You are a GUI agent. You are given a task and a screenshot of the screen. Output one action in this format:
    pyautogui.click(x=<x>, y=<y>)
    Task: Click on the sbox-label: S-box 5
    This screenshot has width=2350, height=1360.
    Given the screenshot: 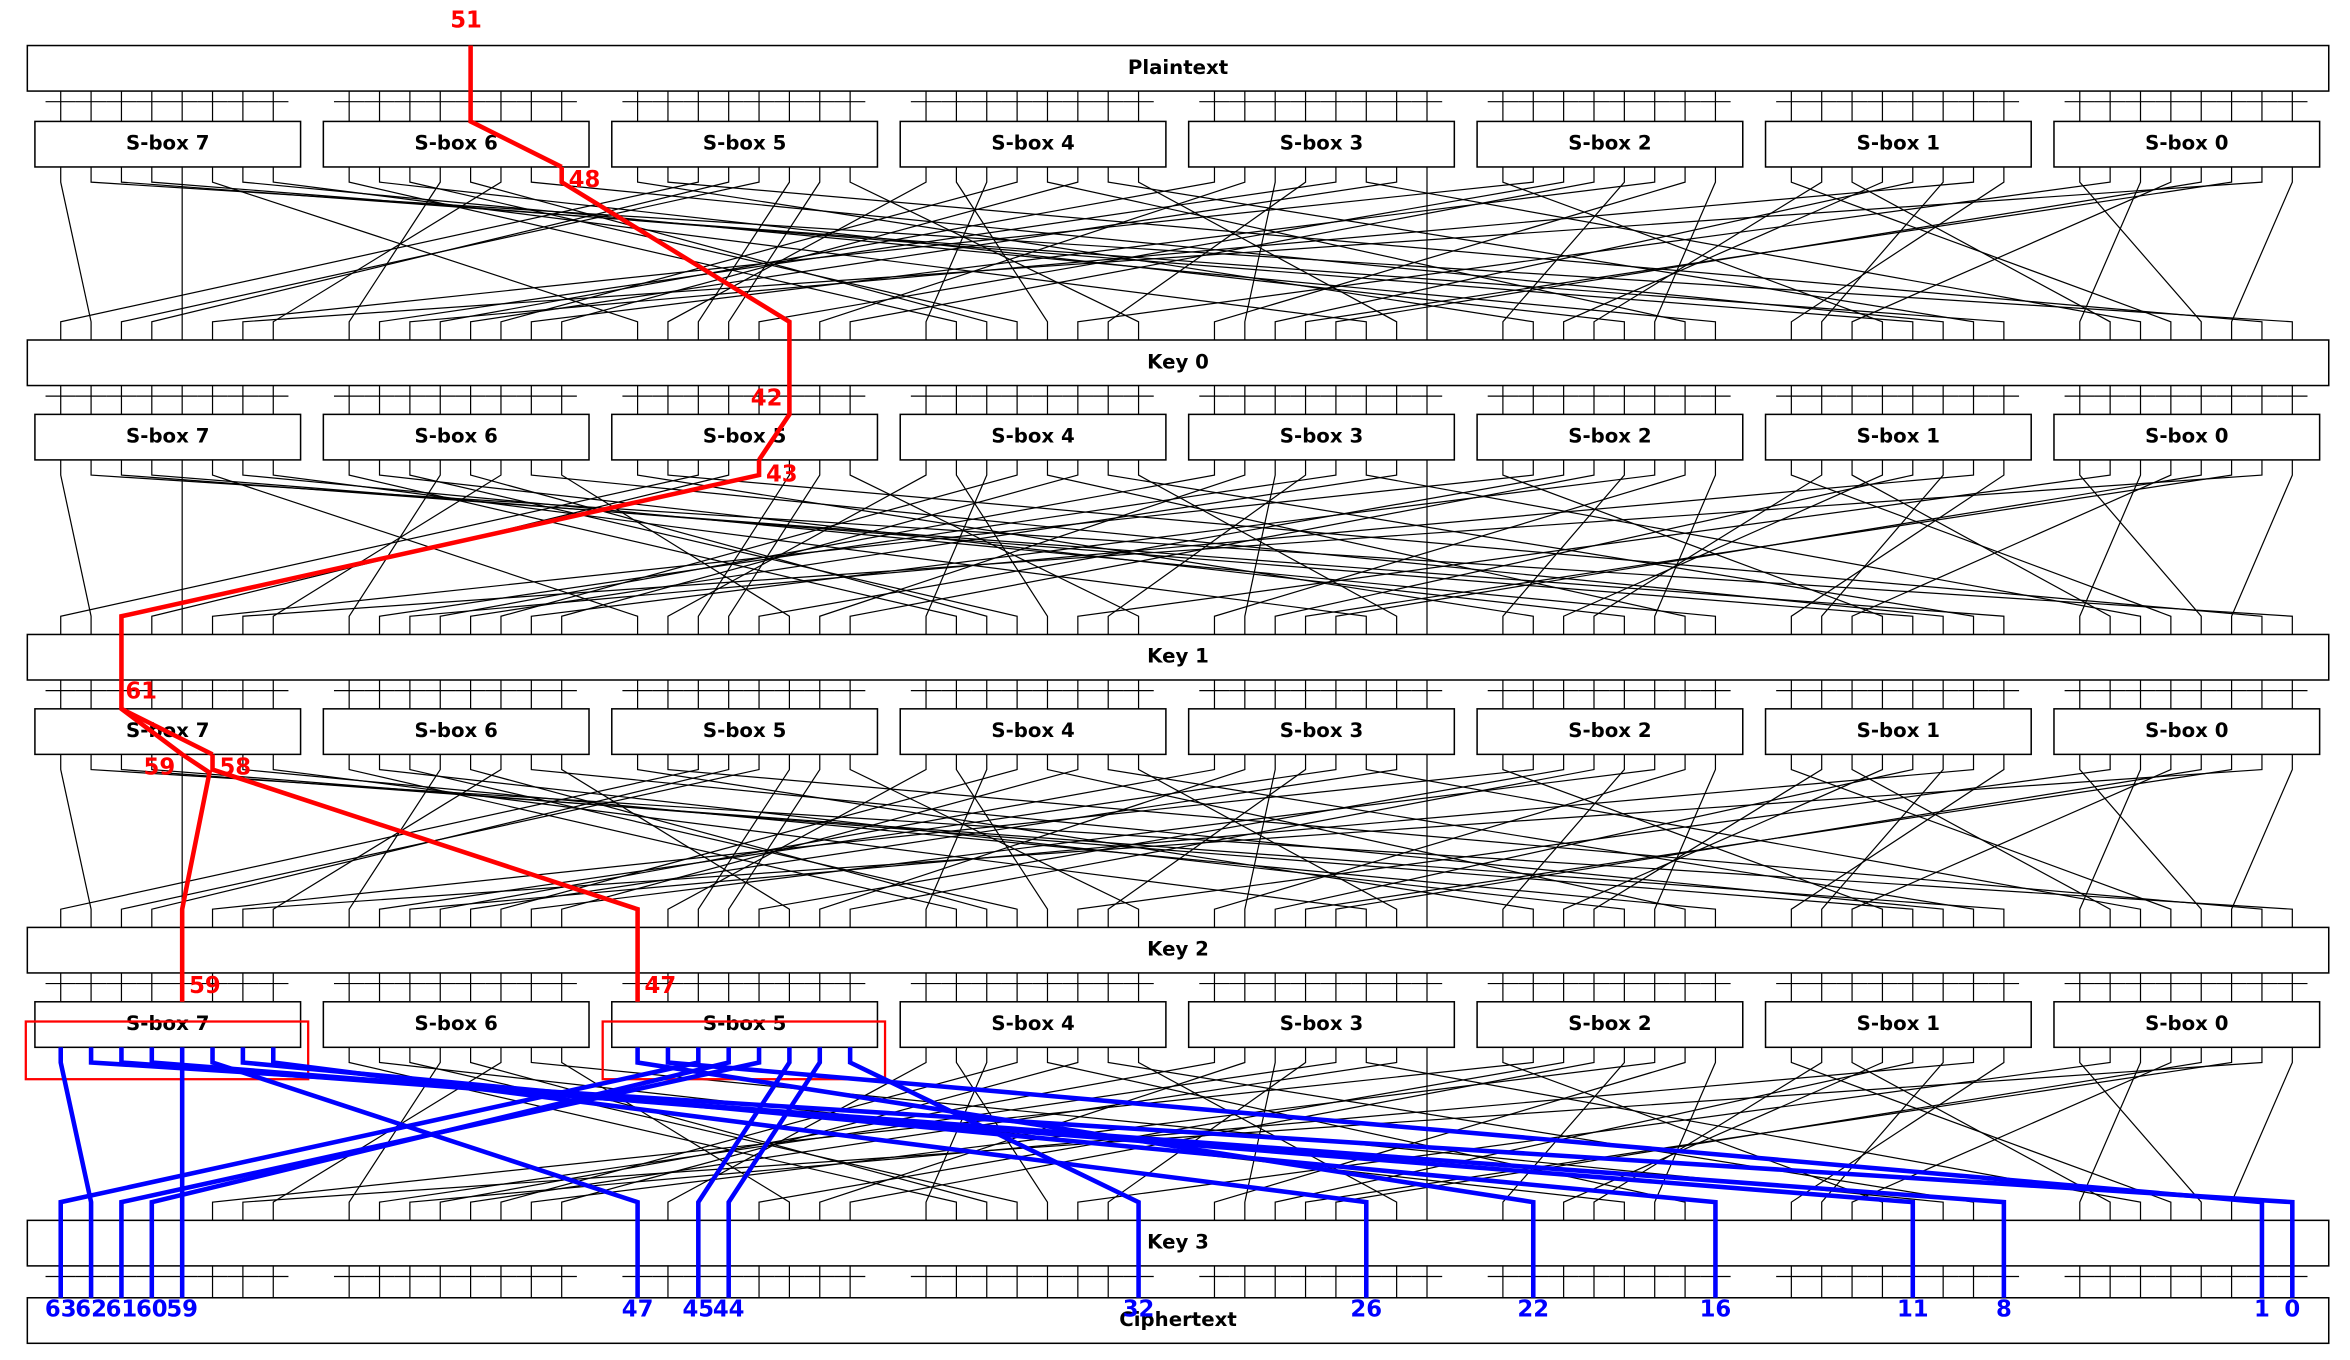 What is the action you would take?
    pyautogui.click(x=744, y=143)
    